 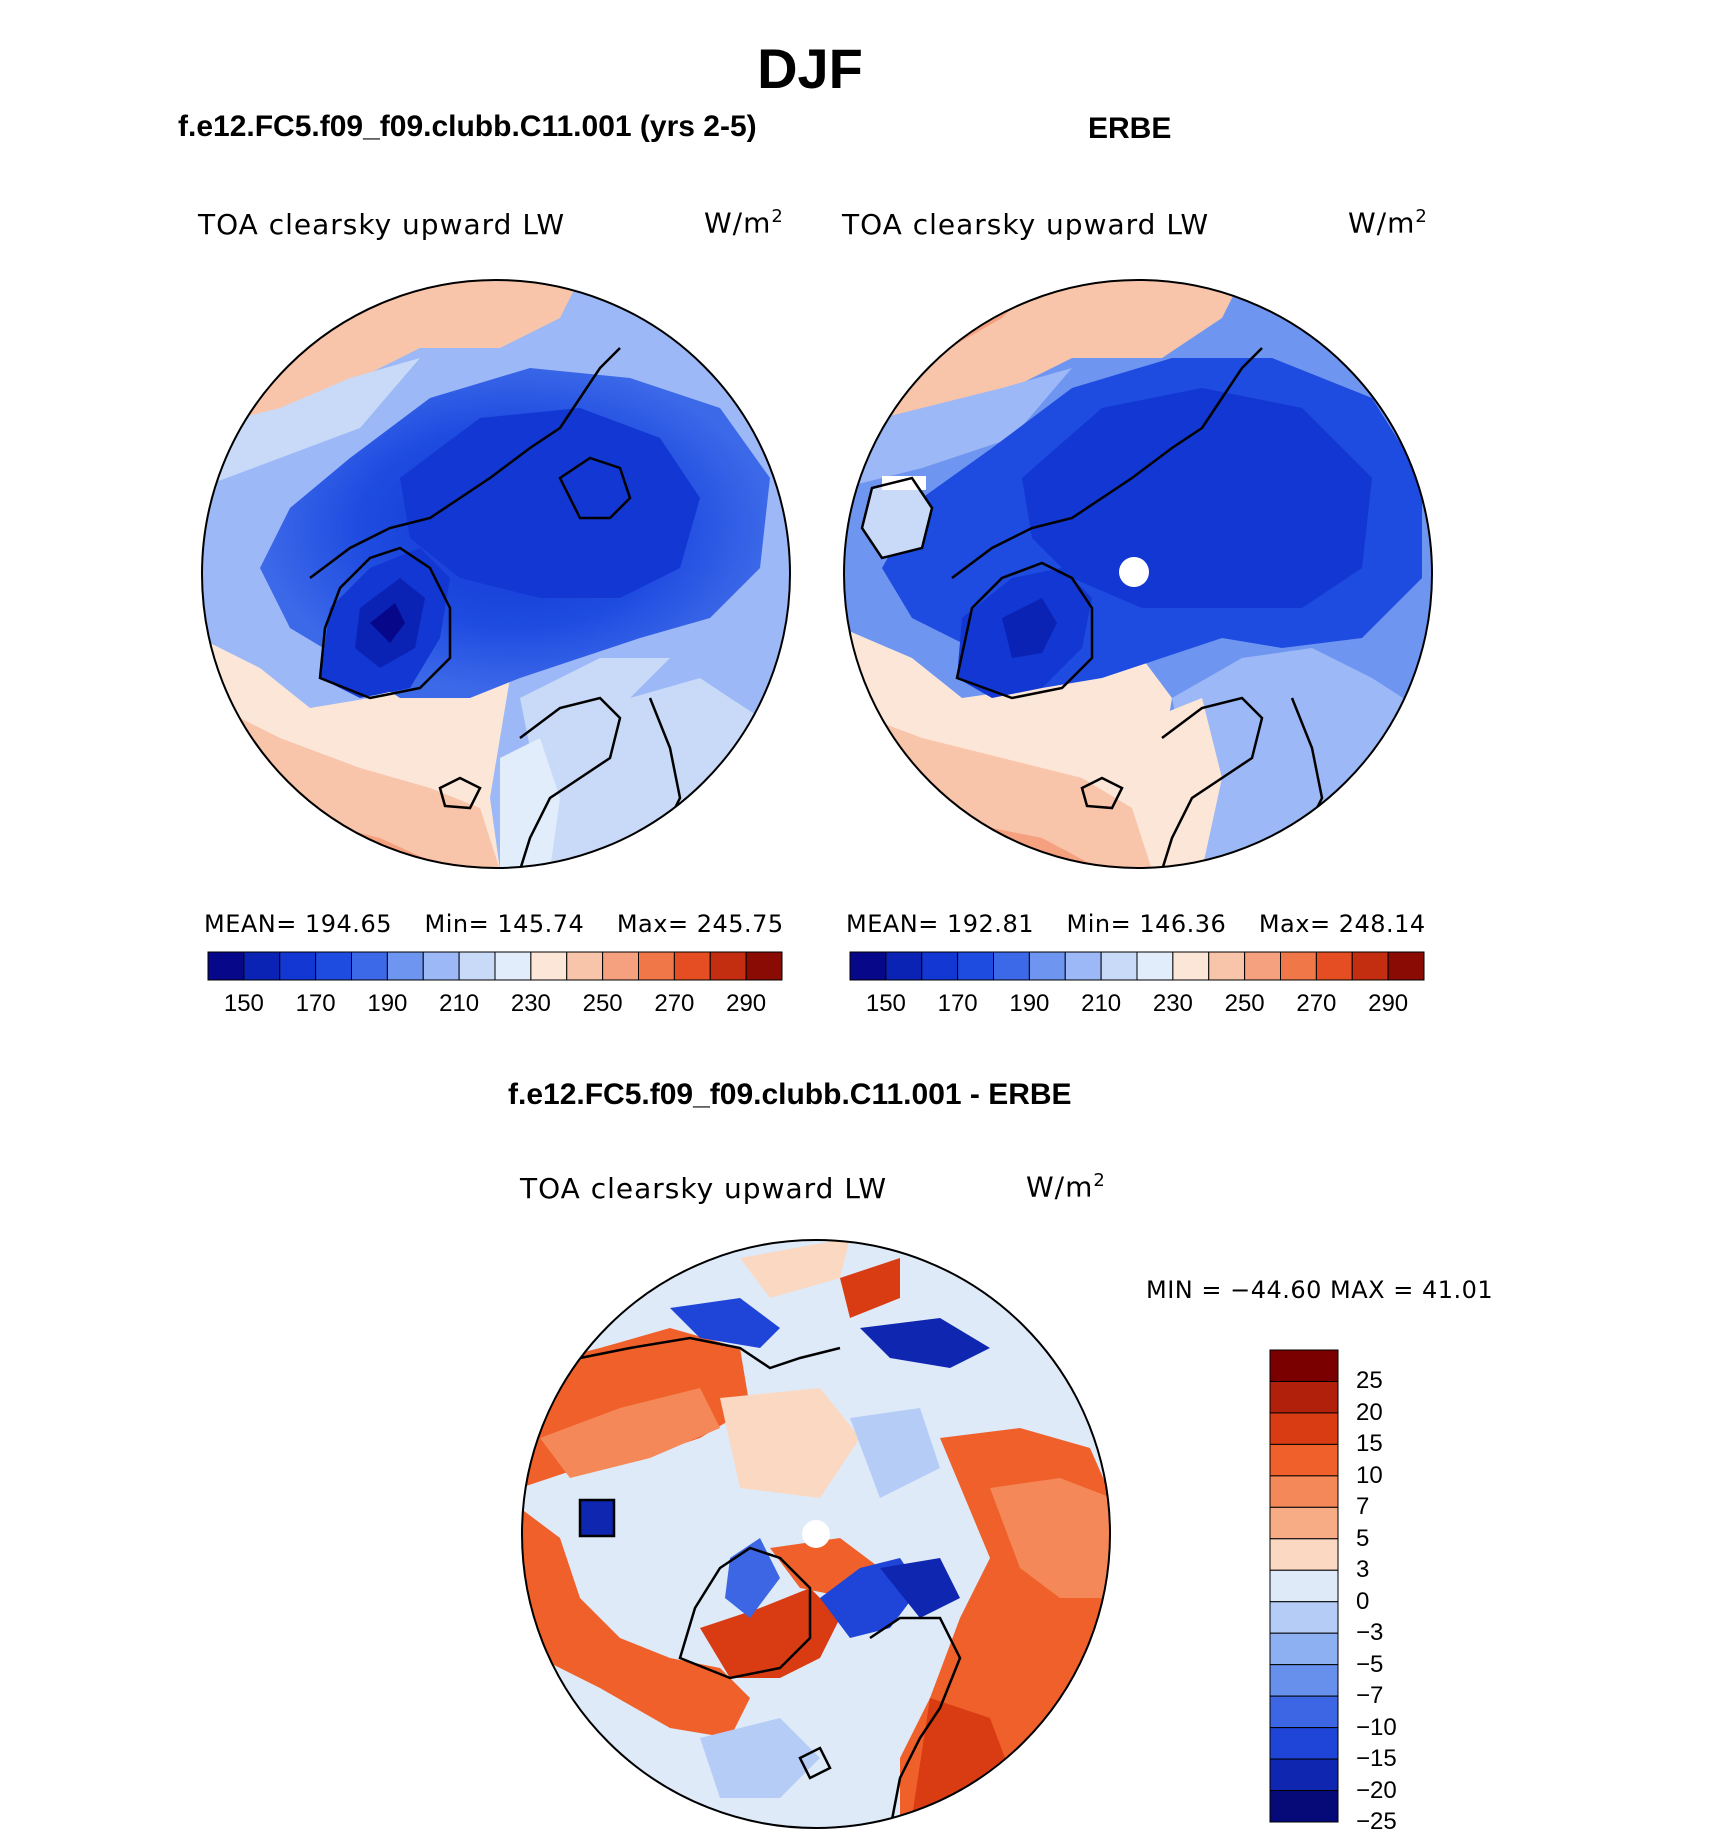 What do you see at coordinates (1382, 924) in the screenshot?
I see `obs-max-value: 248.14` at bounding box center [1382, 924].